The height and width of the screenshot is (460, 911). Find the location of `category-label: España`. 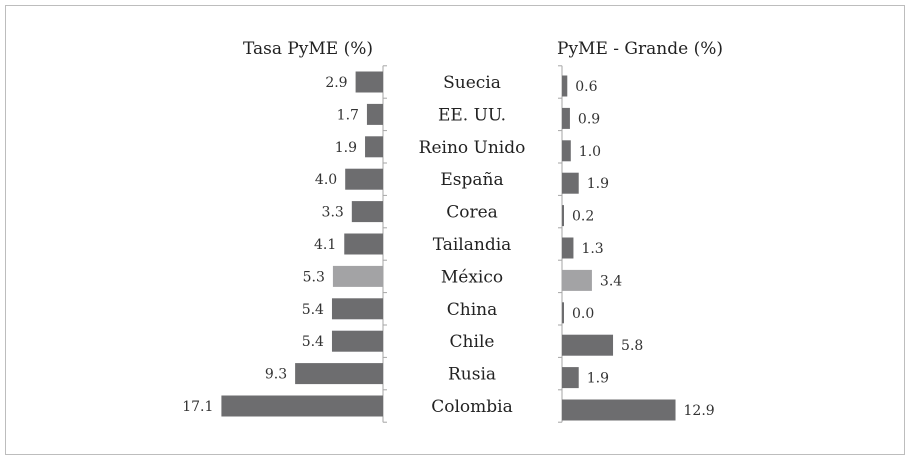

category-label: España is located at coordinates (471, 180).